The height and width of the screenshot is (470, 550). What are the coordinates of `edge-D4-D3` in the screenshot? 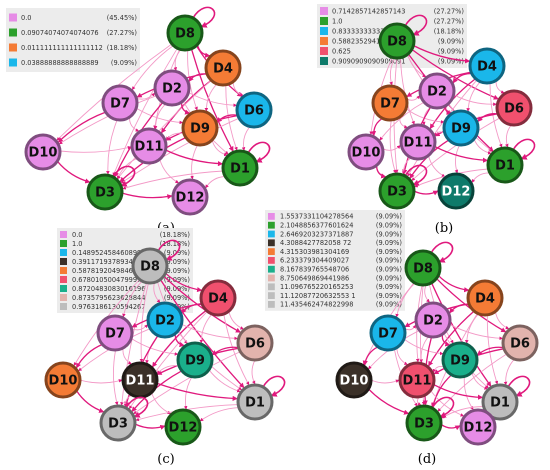 It's located at (442, 128).